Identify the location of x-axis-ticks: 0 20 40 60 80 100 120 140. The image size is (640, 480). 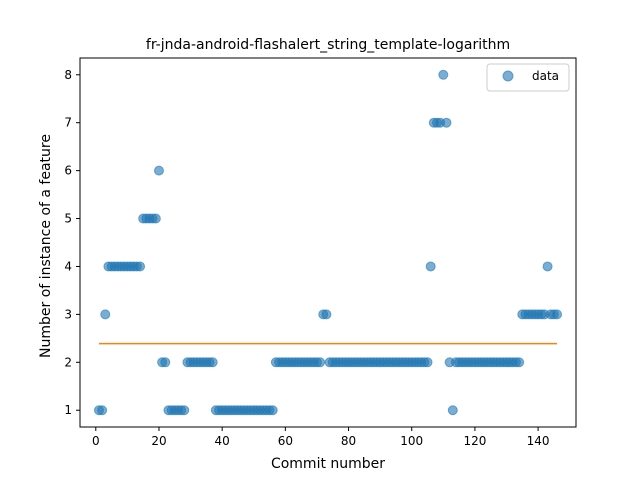
(321, 437).